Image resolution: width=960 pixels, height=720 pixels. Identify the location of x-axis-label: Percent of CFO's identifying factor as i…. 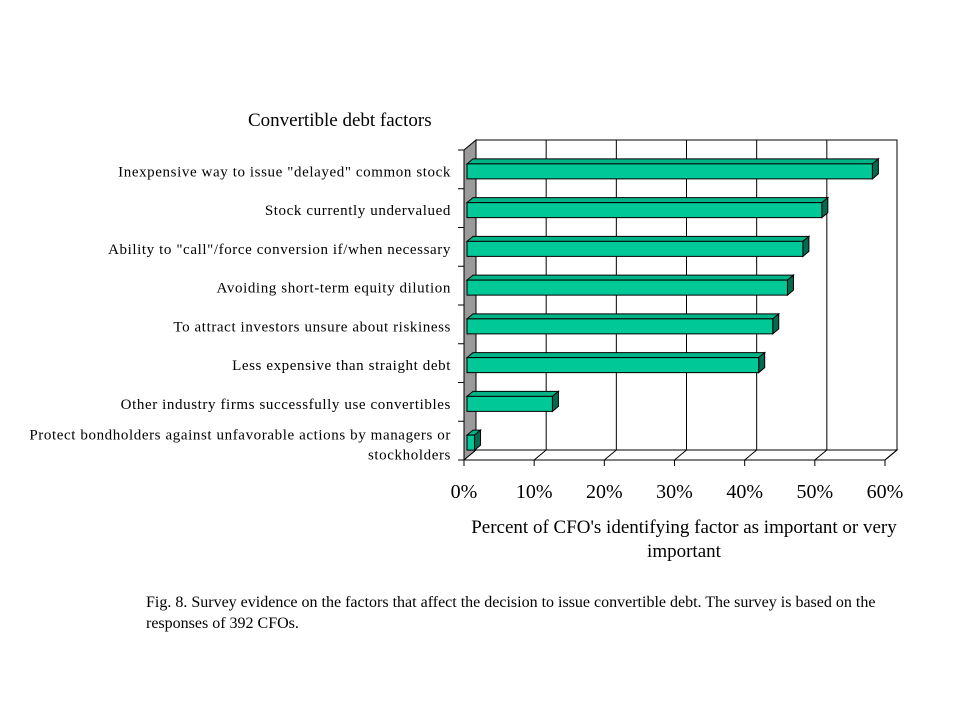
(684, 539).